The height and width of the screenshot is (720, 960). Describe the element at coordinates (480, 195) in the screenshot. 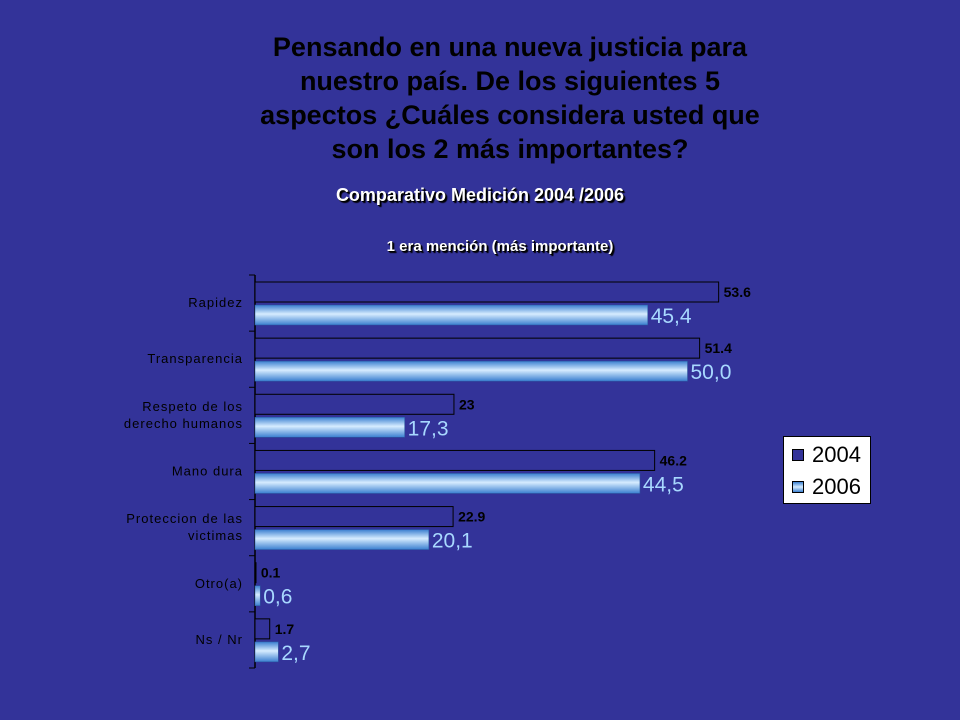

I see `chart-subtitle: Comparativo Medición 2004 /2006` at that location.